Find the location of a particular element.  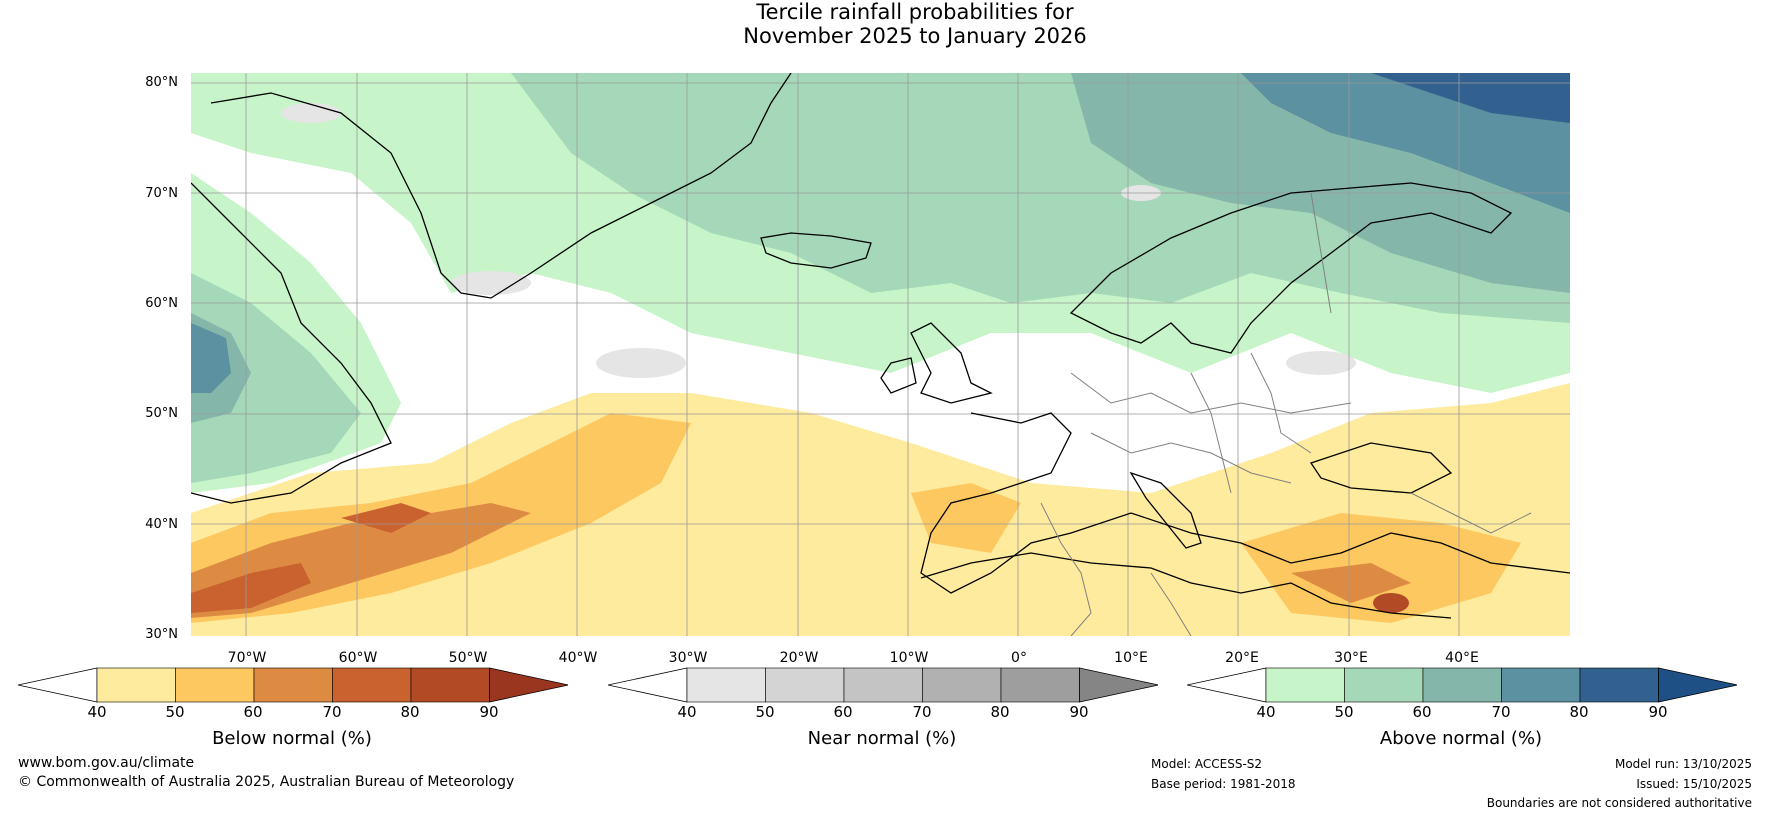

colorbar-above-normal is located at coordinates (1462, 685).